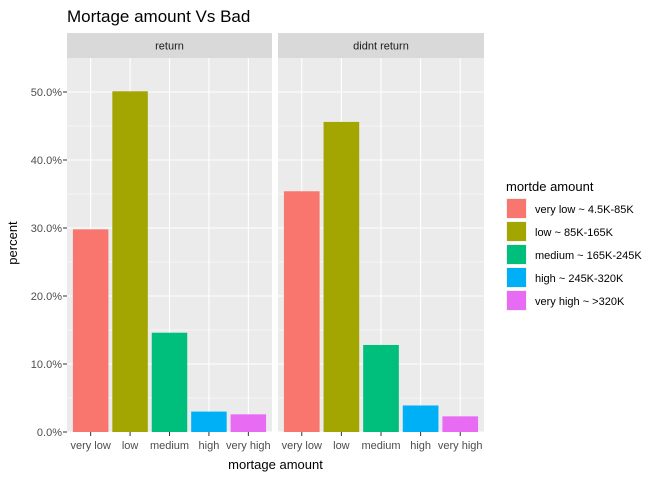 This screenshot has width=672, height=480. What do you see at coordinates (46, 229) in the screenshot?
I see `y-tick-label: 30.0%` at bounding box center [46, 229].